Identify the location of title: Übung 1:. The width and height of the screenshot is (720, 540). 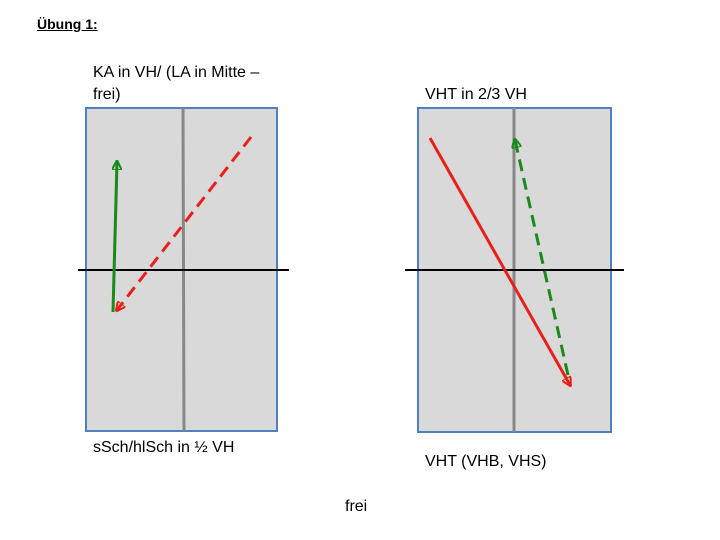
(67, 24).